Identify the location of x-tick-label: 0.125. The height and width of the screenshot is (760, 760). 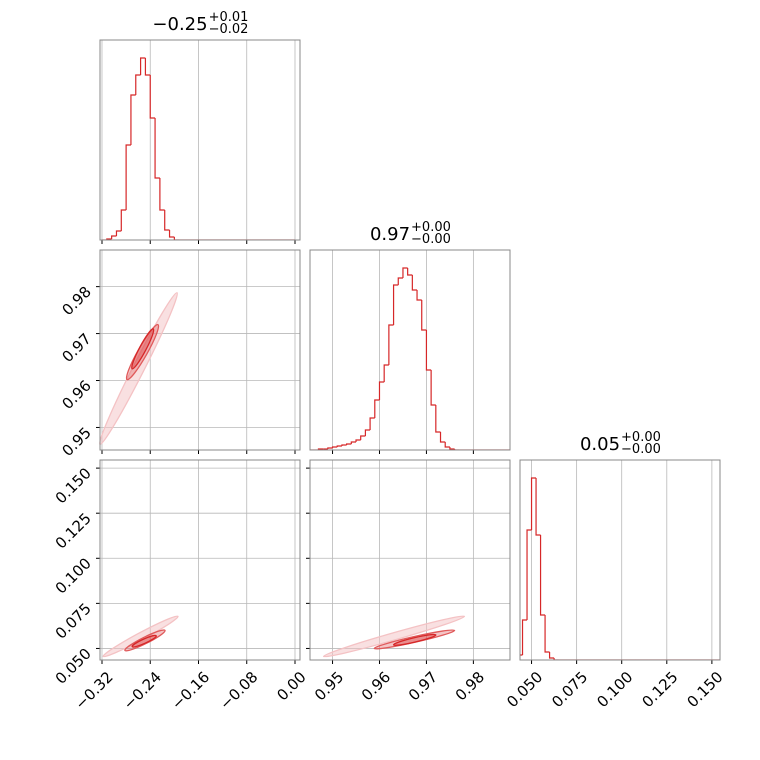
(659, 689).